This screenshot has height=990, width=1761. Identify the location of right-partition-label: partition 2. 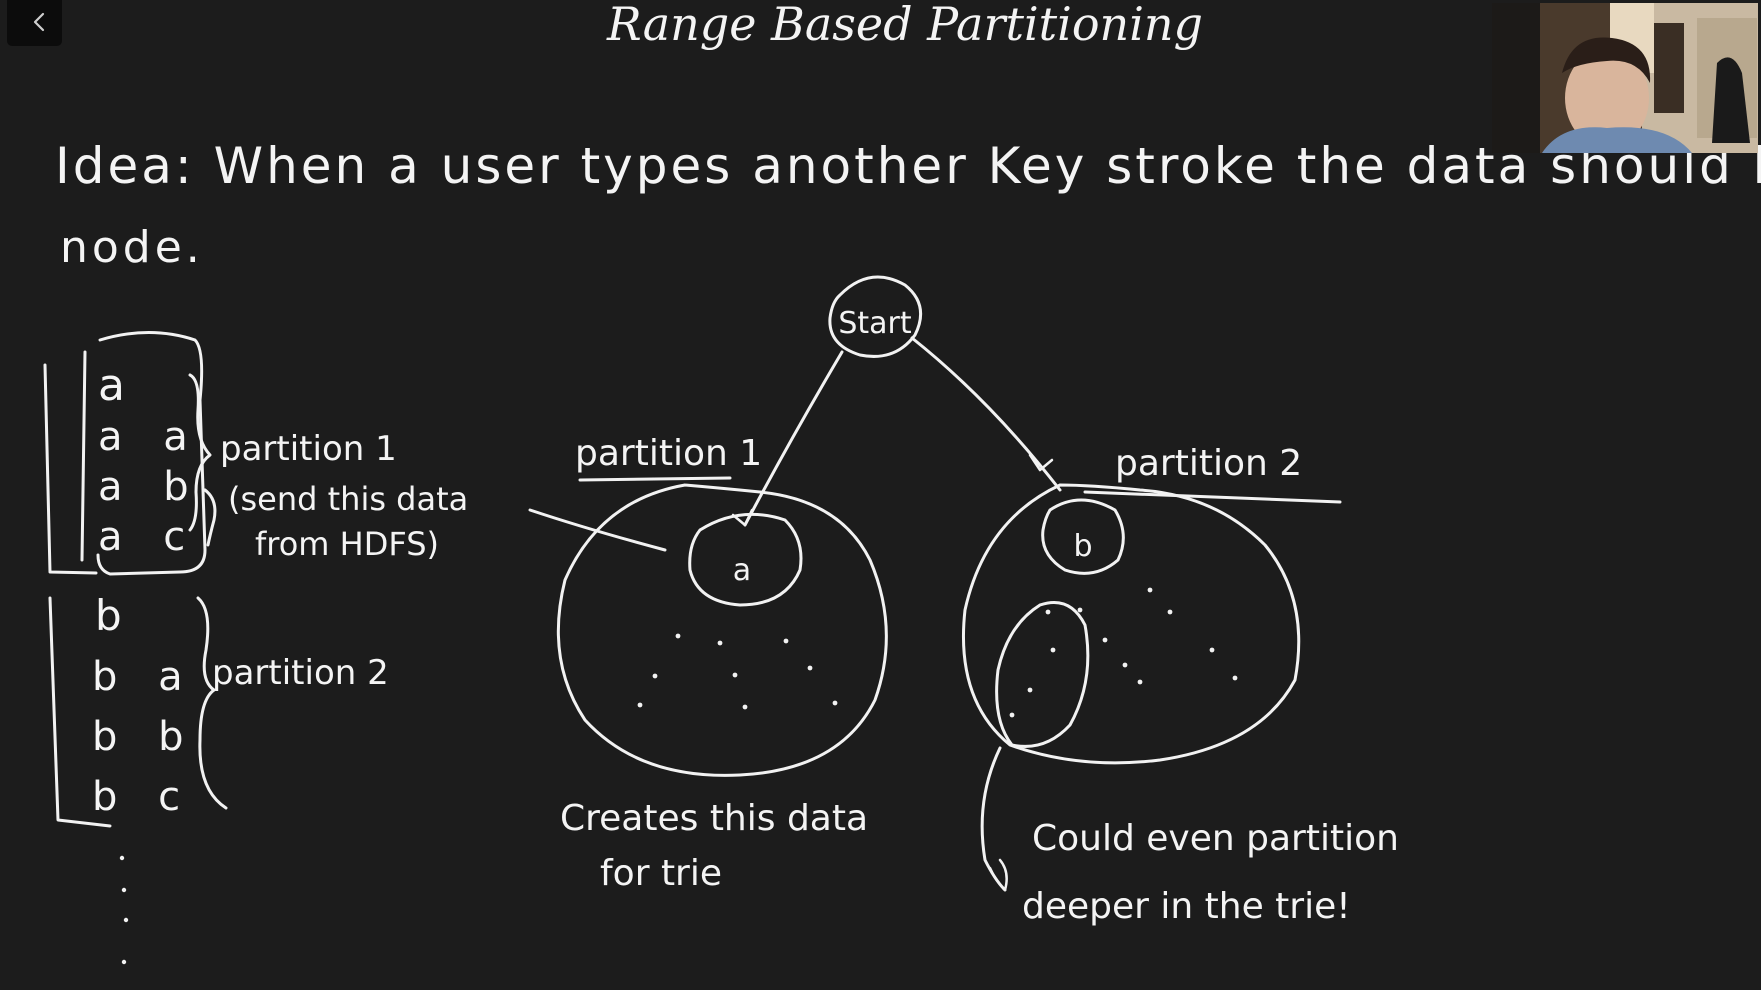
(1208, 463).